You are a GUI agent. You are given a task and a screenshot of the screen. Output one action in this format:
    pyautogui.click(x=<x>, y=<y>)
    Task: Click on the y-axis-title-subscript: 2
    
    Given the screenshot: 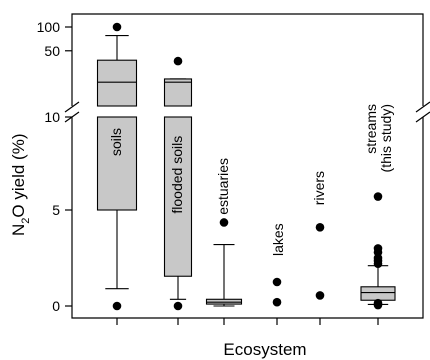 What is the action you would take?
    pyautogui.click(x=26, y=221)
    